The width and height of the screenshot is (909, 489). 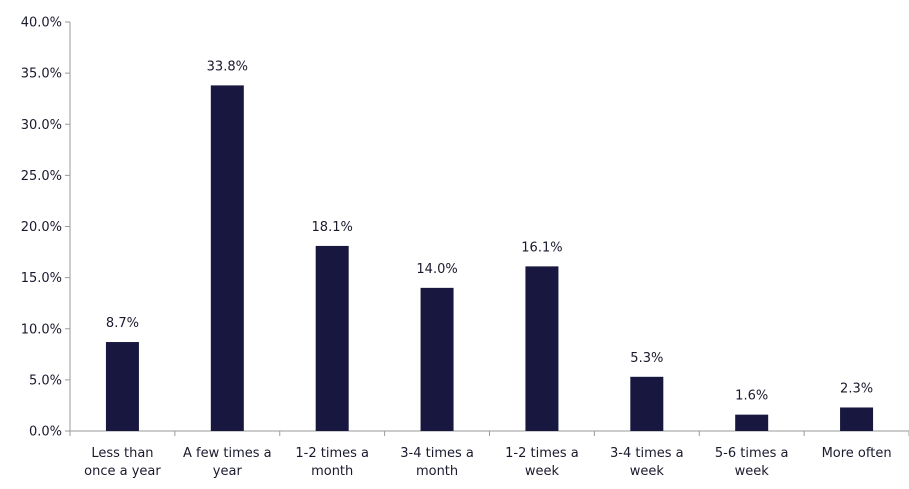 I want to click on category-label: More often, so click(x=857, y=453).